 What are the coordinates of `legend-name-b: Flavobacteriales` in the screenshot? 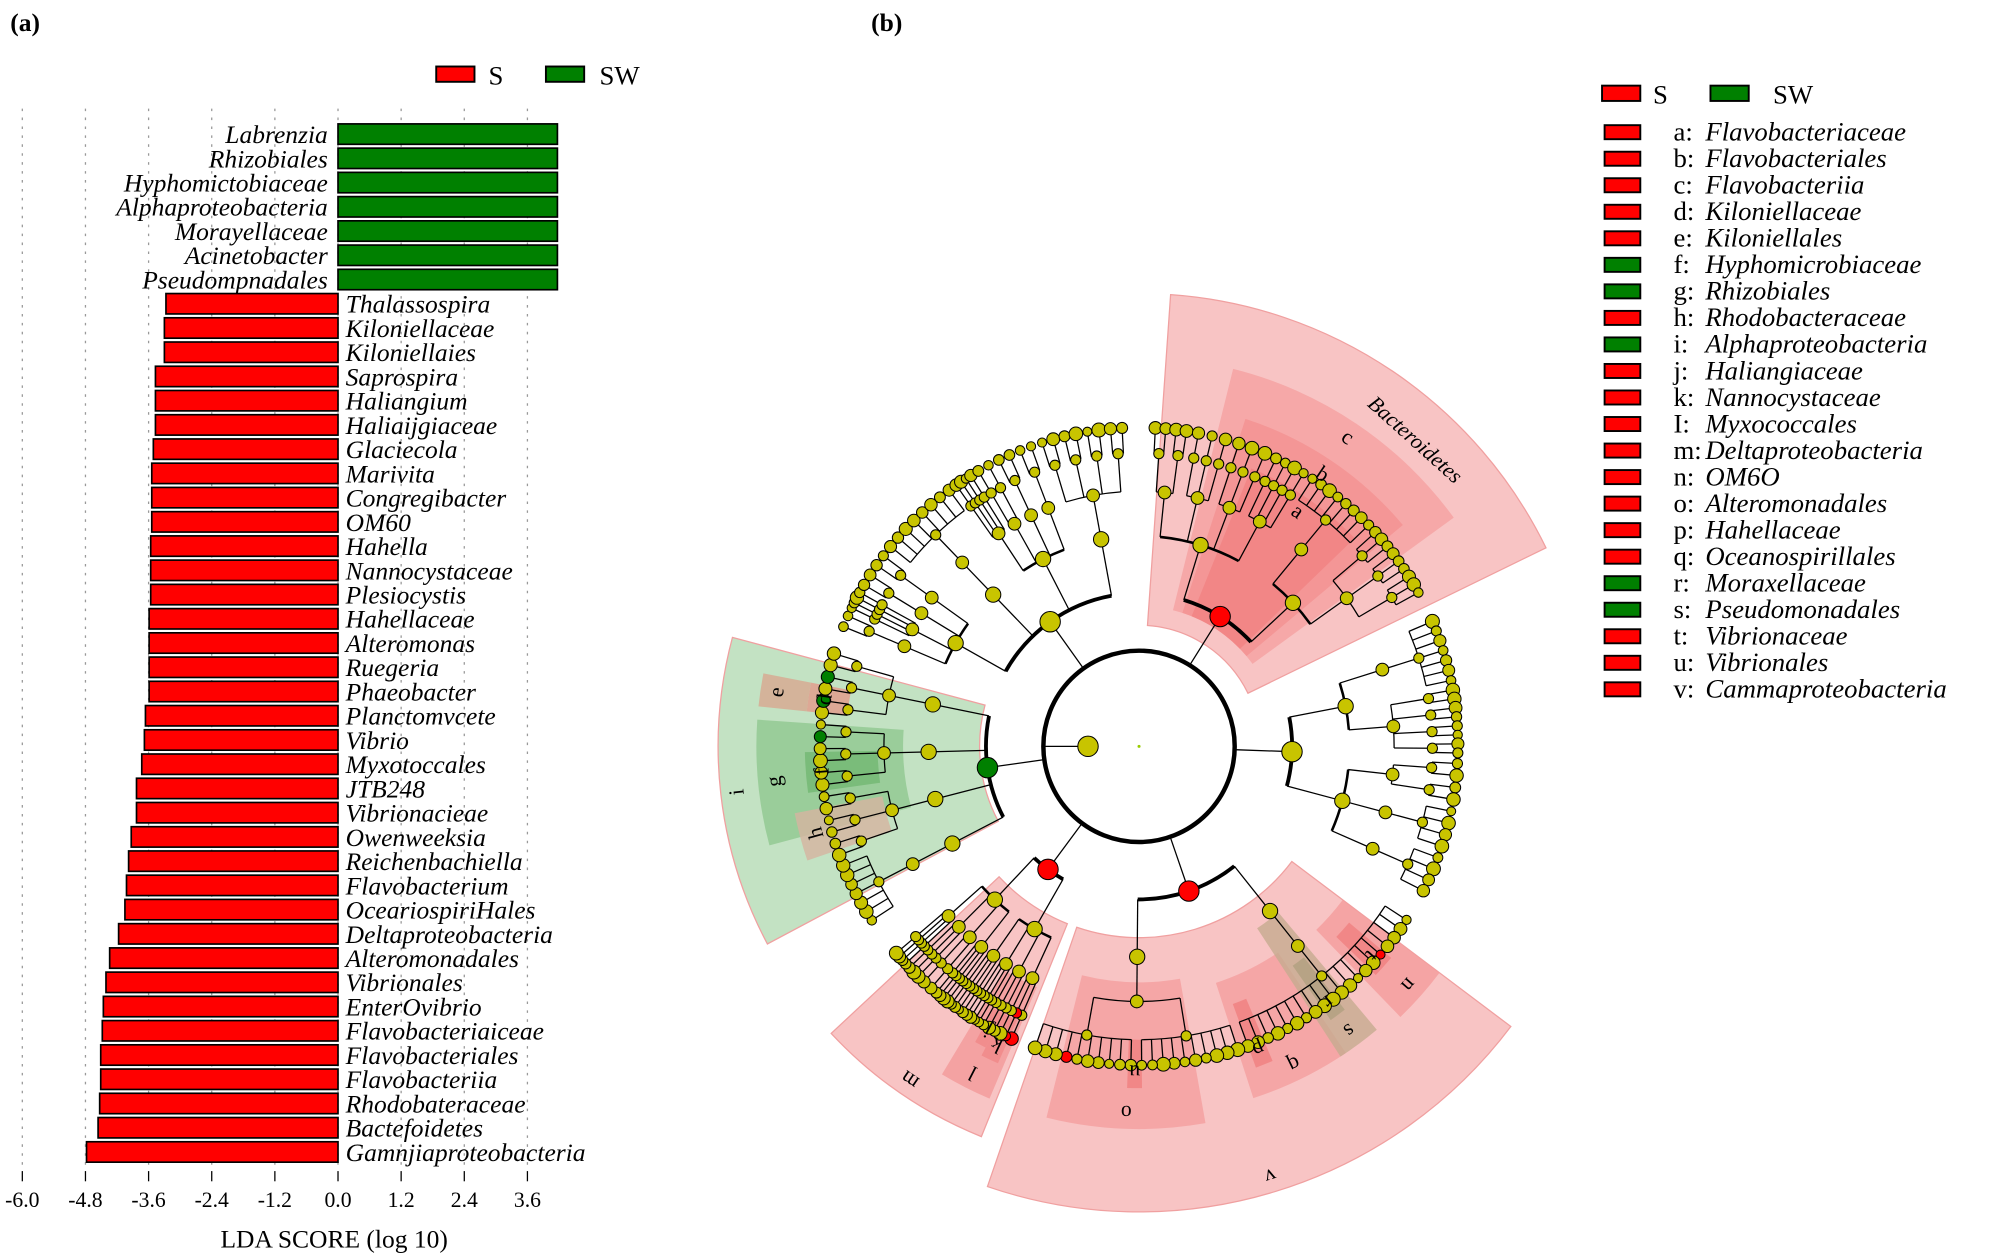 It's located at (1795, 158).